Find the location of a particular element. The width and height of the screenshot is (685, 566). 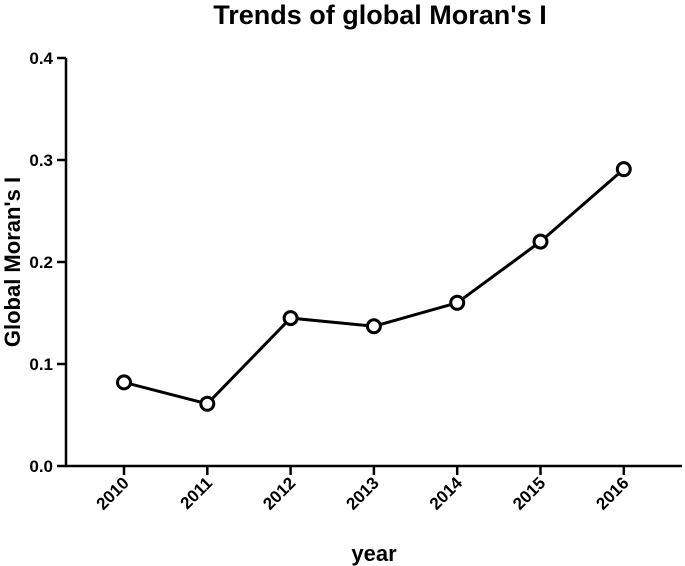

x-axis-label: year is located at coordinates (374, 553).